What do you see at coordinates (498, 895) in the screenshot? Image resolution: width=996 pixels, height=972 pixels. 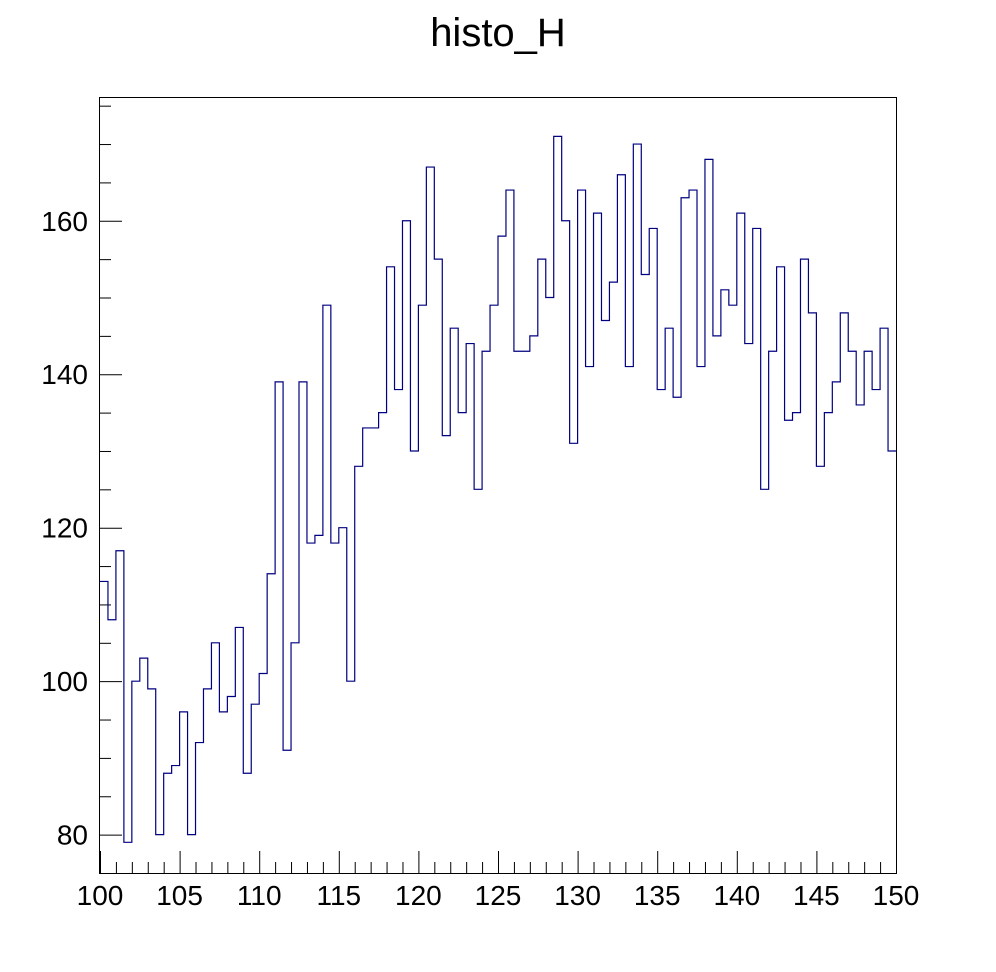 I see `x-tick-label: 125` at bounding box center [498, 895].